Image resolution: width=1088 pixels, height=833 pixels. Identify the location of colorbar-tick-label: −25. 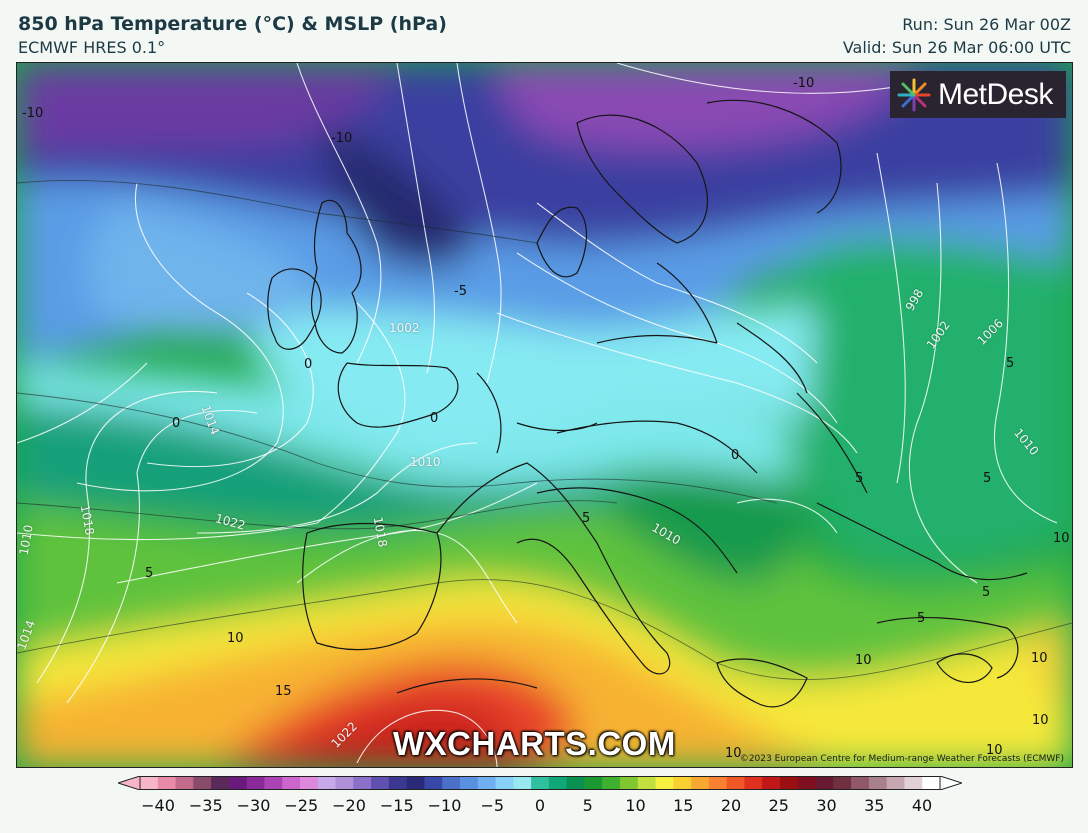
(301, 805).